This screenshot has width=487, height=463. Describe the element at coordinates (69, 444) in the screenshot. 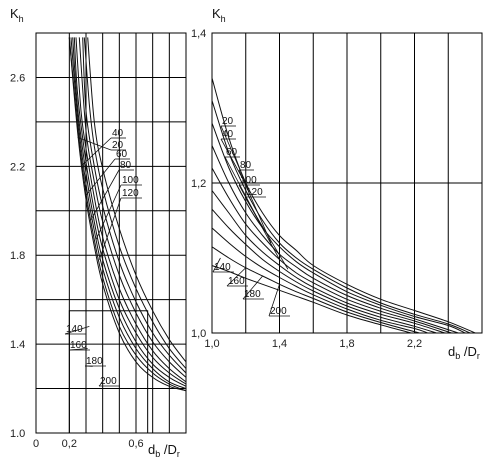

I see `x-tick-label: 0,2` at that location.